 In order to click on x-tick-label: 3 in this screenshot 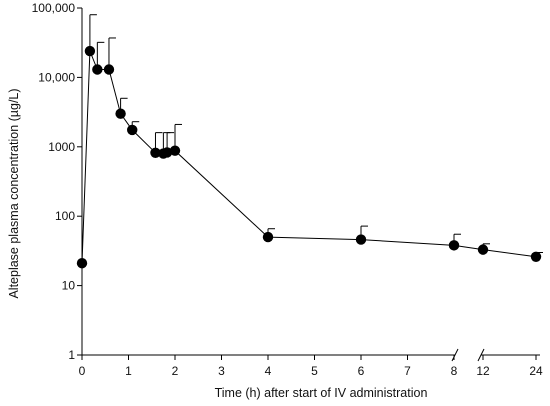, I will do `click(221, 371)`.